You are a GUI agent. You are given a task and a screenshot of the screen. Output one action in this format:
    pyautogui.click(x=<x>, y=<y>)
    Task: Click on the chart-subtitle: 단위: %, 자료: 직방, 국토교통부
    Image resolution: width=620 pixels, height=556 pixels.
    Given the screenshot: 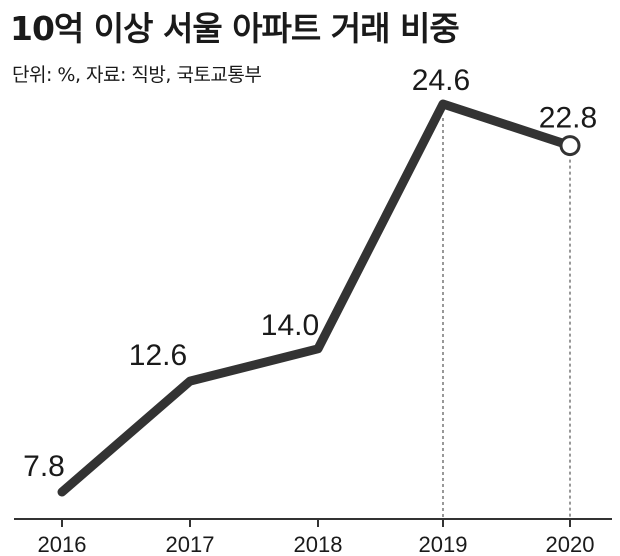 What is the action you would take?
    pyautogui.click(x=137, y=75)
    